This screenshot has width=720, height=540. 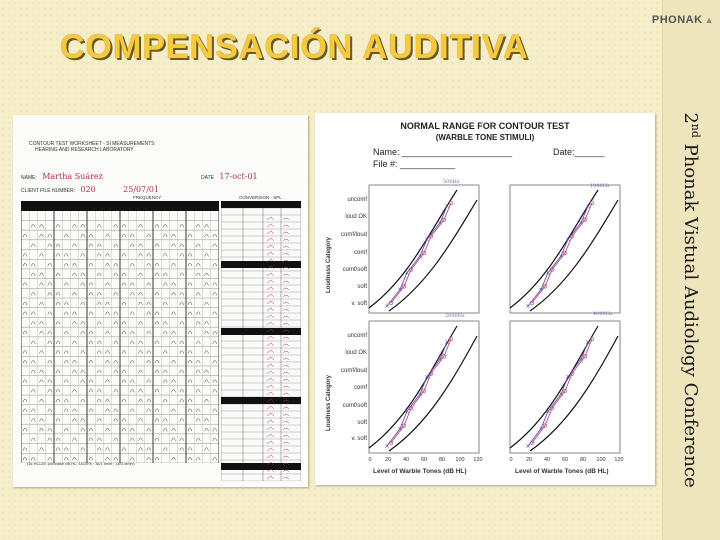 What do you see at coordinates (354, 270) in the screenshot?
I see `y-label-comf-soft: comf/soft` at bounding box center [354, 270].